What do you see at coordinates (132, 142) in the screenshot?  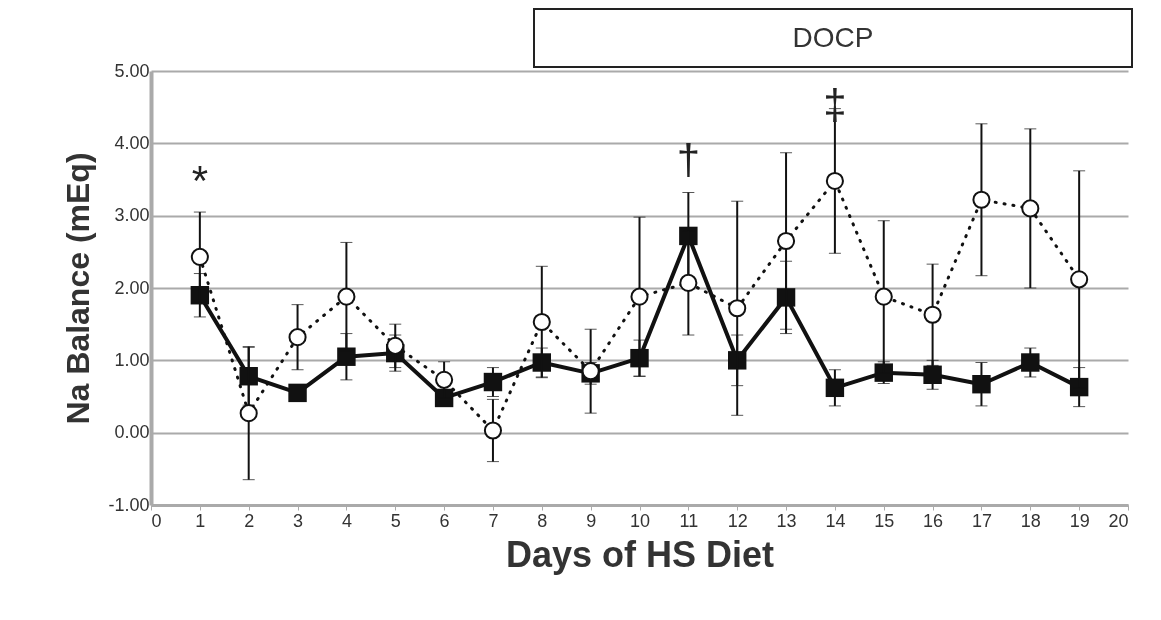 I see `y-tick-label: 4.00` at bounding box center [132, 142].